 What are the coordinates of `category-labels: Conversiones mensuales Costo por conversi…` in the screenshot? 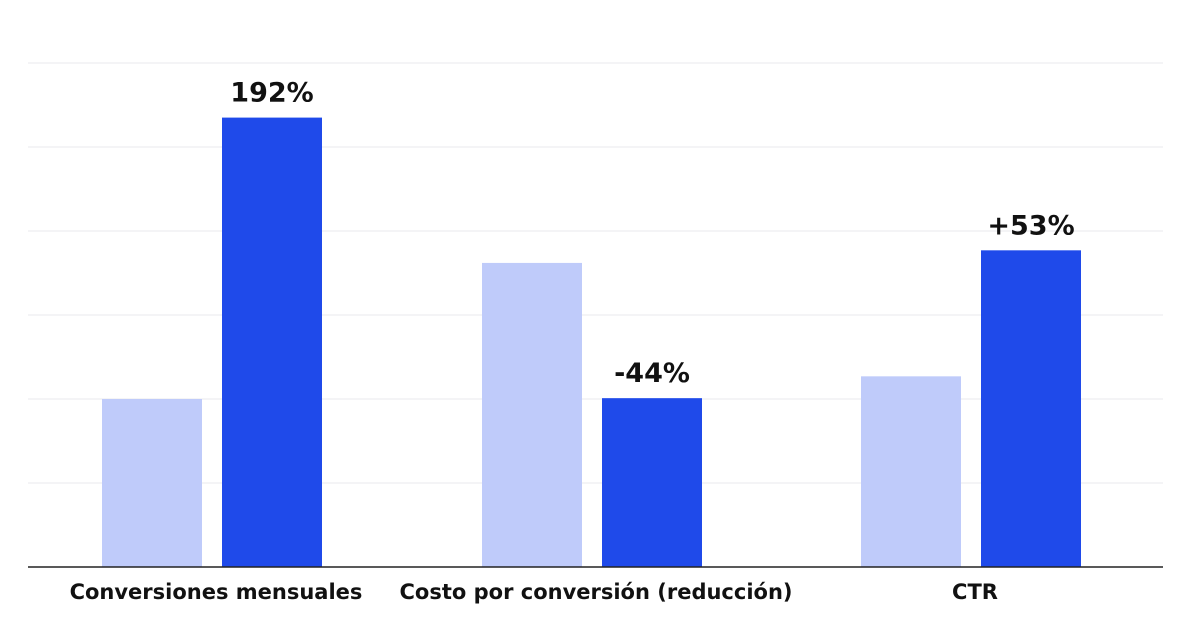 It's located at (534, 592).